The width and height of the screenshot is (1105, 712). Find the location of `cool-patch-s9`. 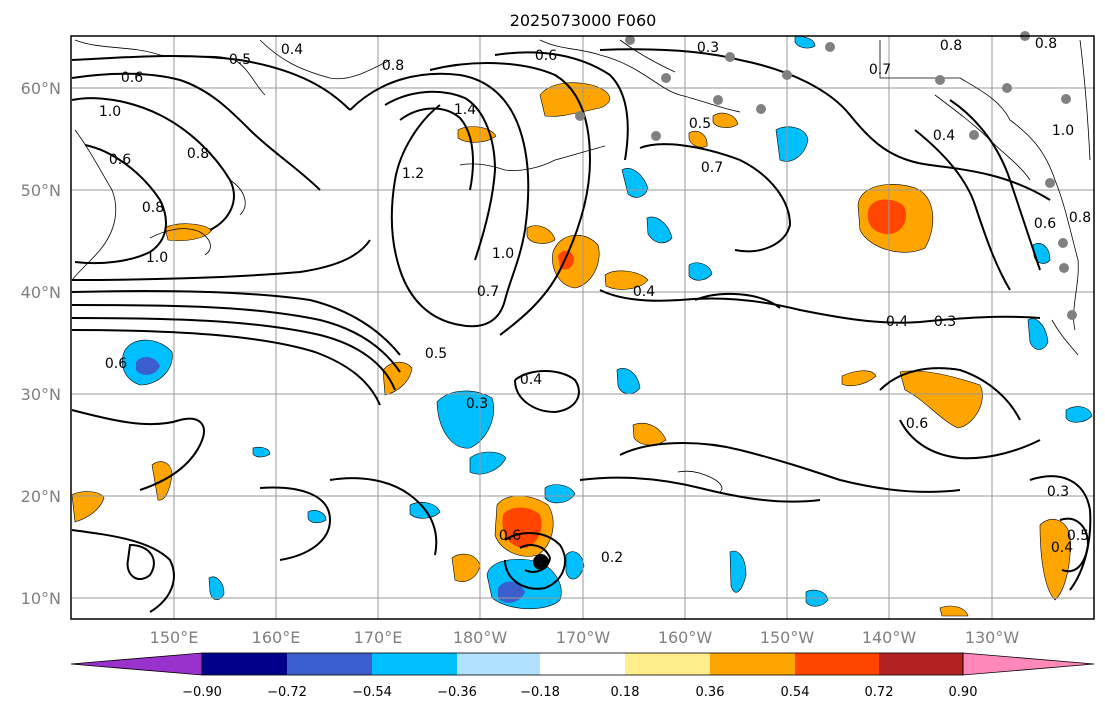

cool-patch-s9 is located at coordinates (317, 517).